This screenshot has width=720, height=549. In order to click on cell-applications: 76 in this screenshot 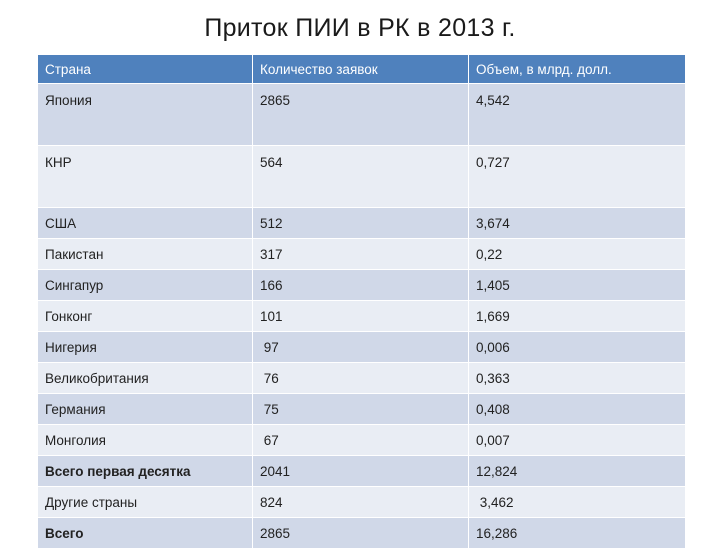, I will do `click(360, 378)`.